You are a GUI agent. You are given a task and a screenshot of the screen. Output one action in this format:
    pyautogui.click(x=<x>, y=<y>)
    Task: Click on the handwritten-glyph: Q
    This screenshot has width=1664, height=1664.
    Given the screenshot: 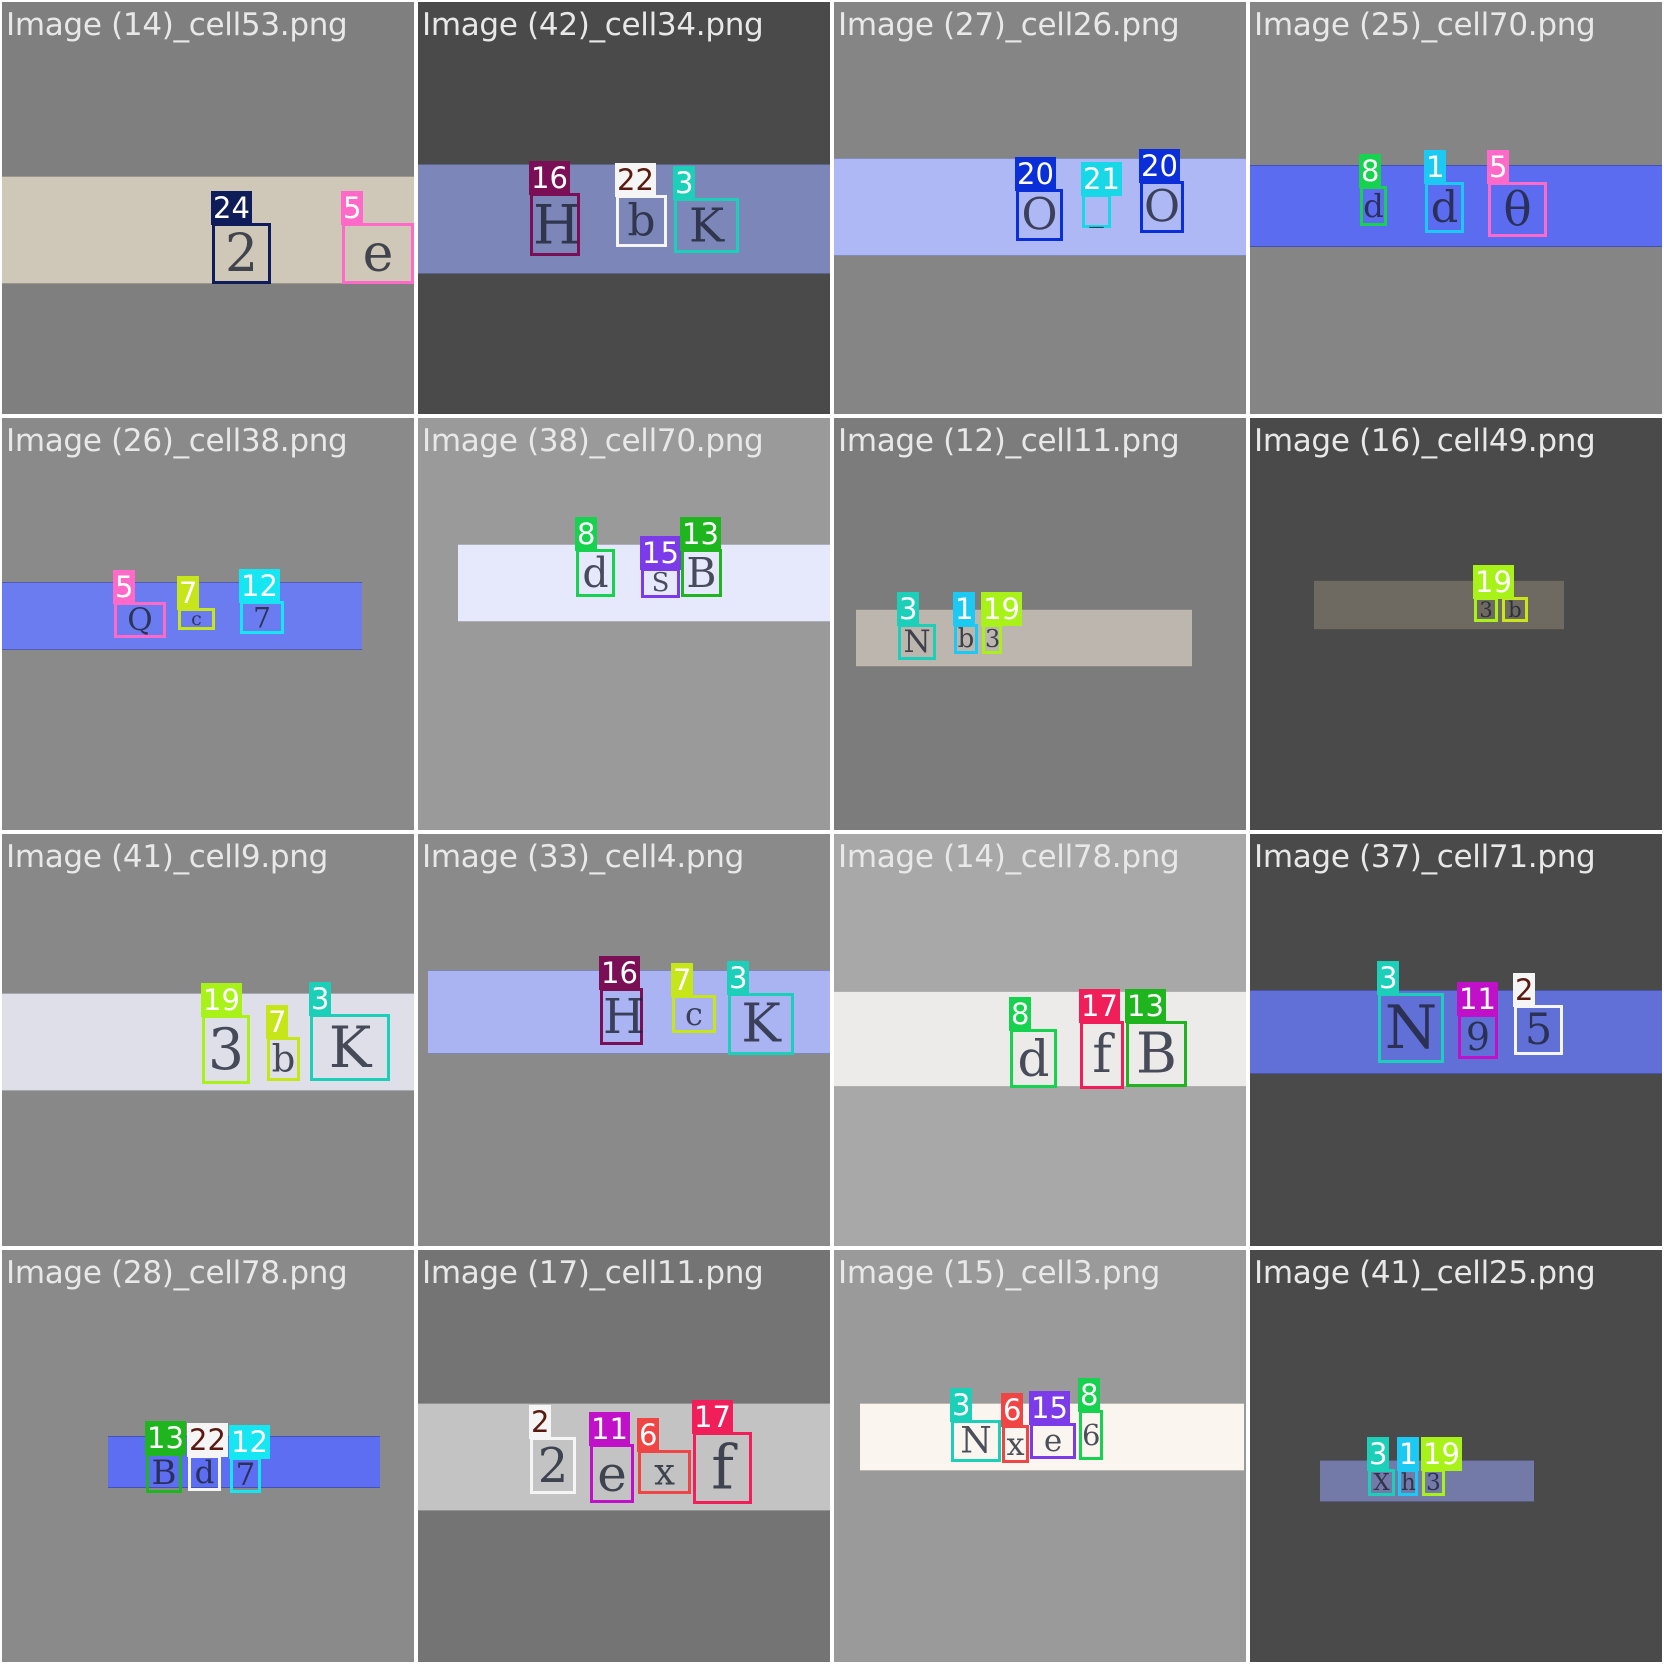 What is the action you would take?
    pyautogui.click(x=140, y=620)
    